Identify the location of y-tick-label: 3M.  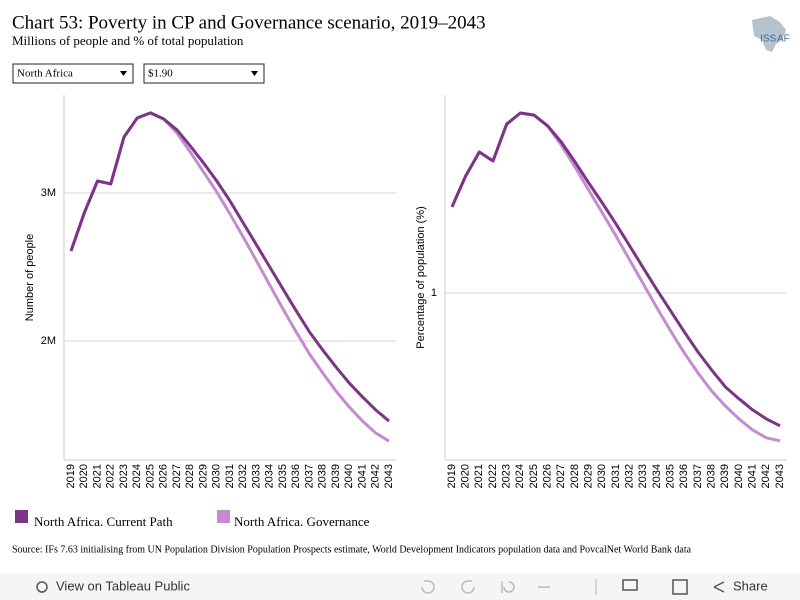
(48, 193).